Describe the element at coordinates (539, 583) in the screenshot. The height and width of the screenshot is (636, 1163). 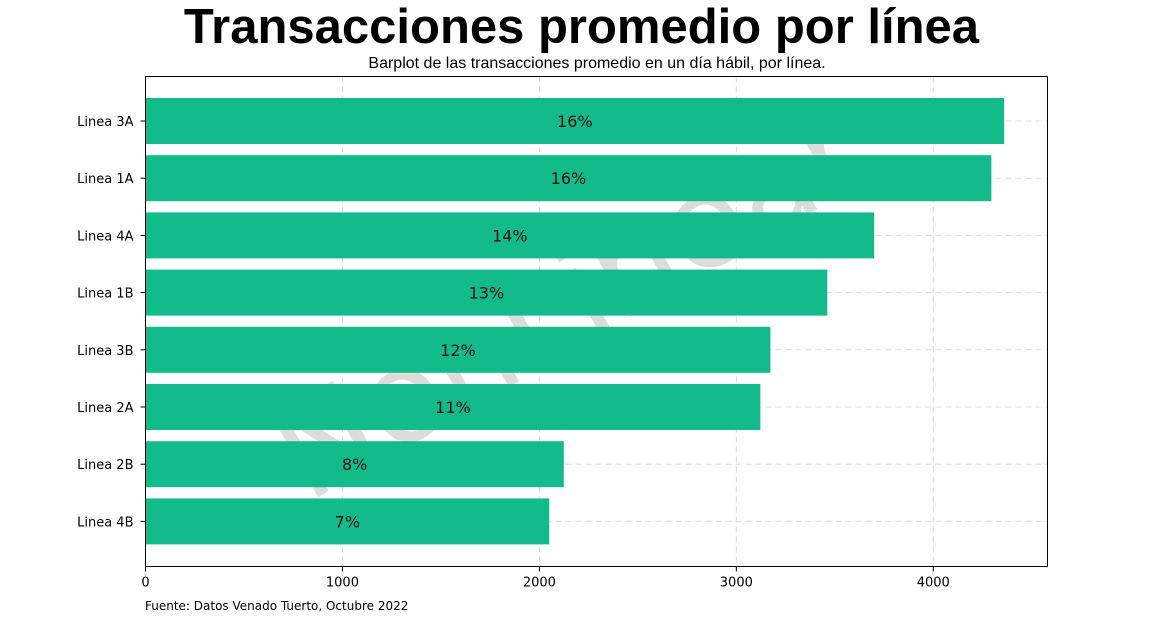
I see `x-tick-label: 2000` at that location.